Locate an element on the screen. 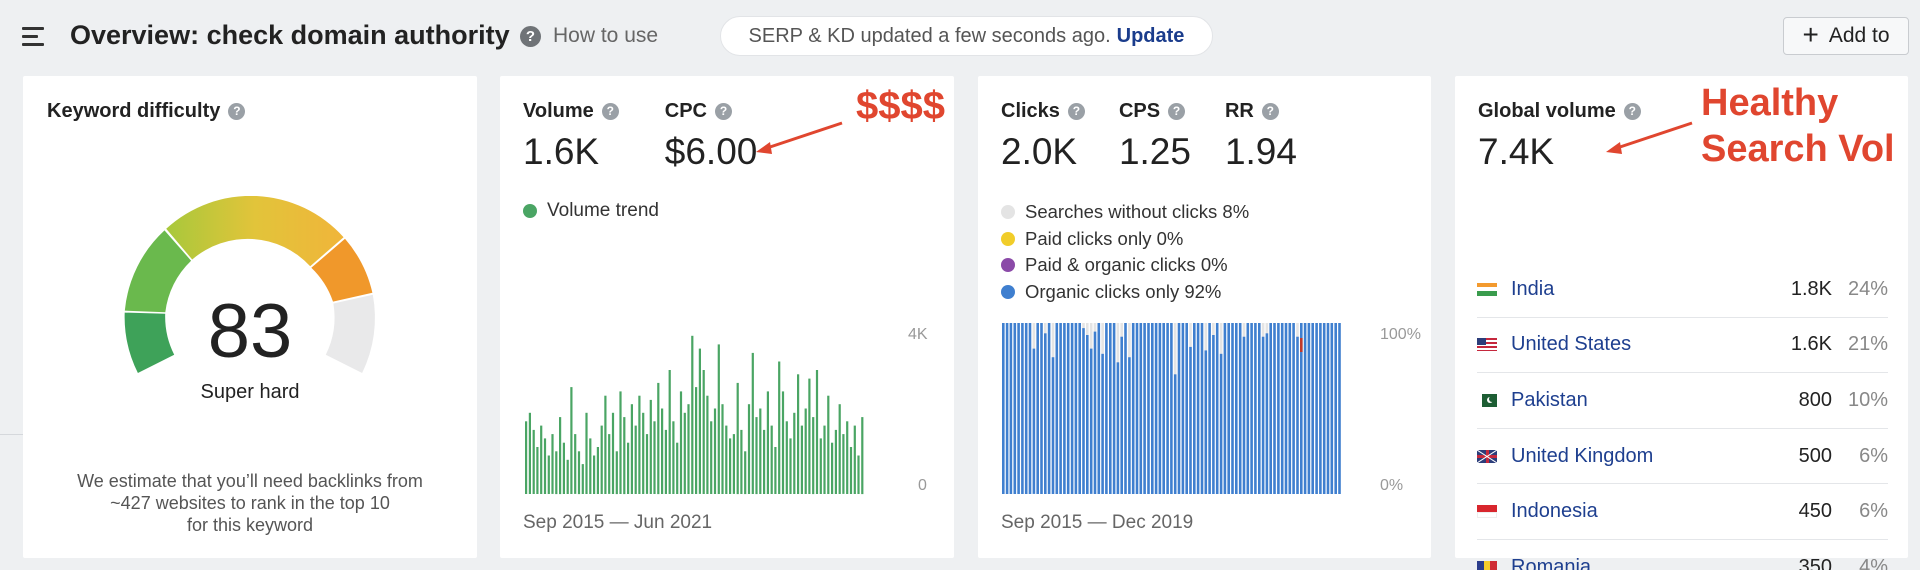  country-name: India is located at coordinates (1533, 288).